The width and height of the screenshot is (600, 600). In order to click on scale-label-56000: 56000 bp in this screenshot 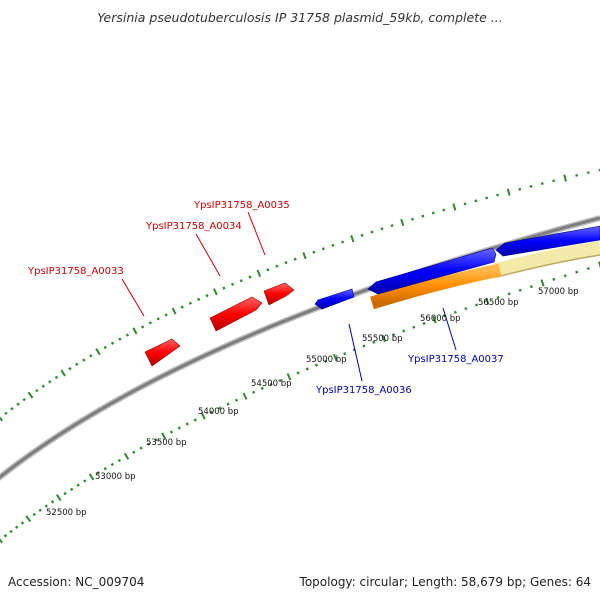, I will do `click(440, 319)`.